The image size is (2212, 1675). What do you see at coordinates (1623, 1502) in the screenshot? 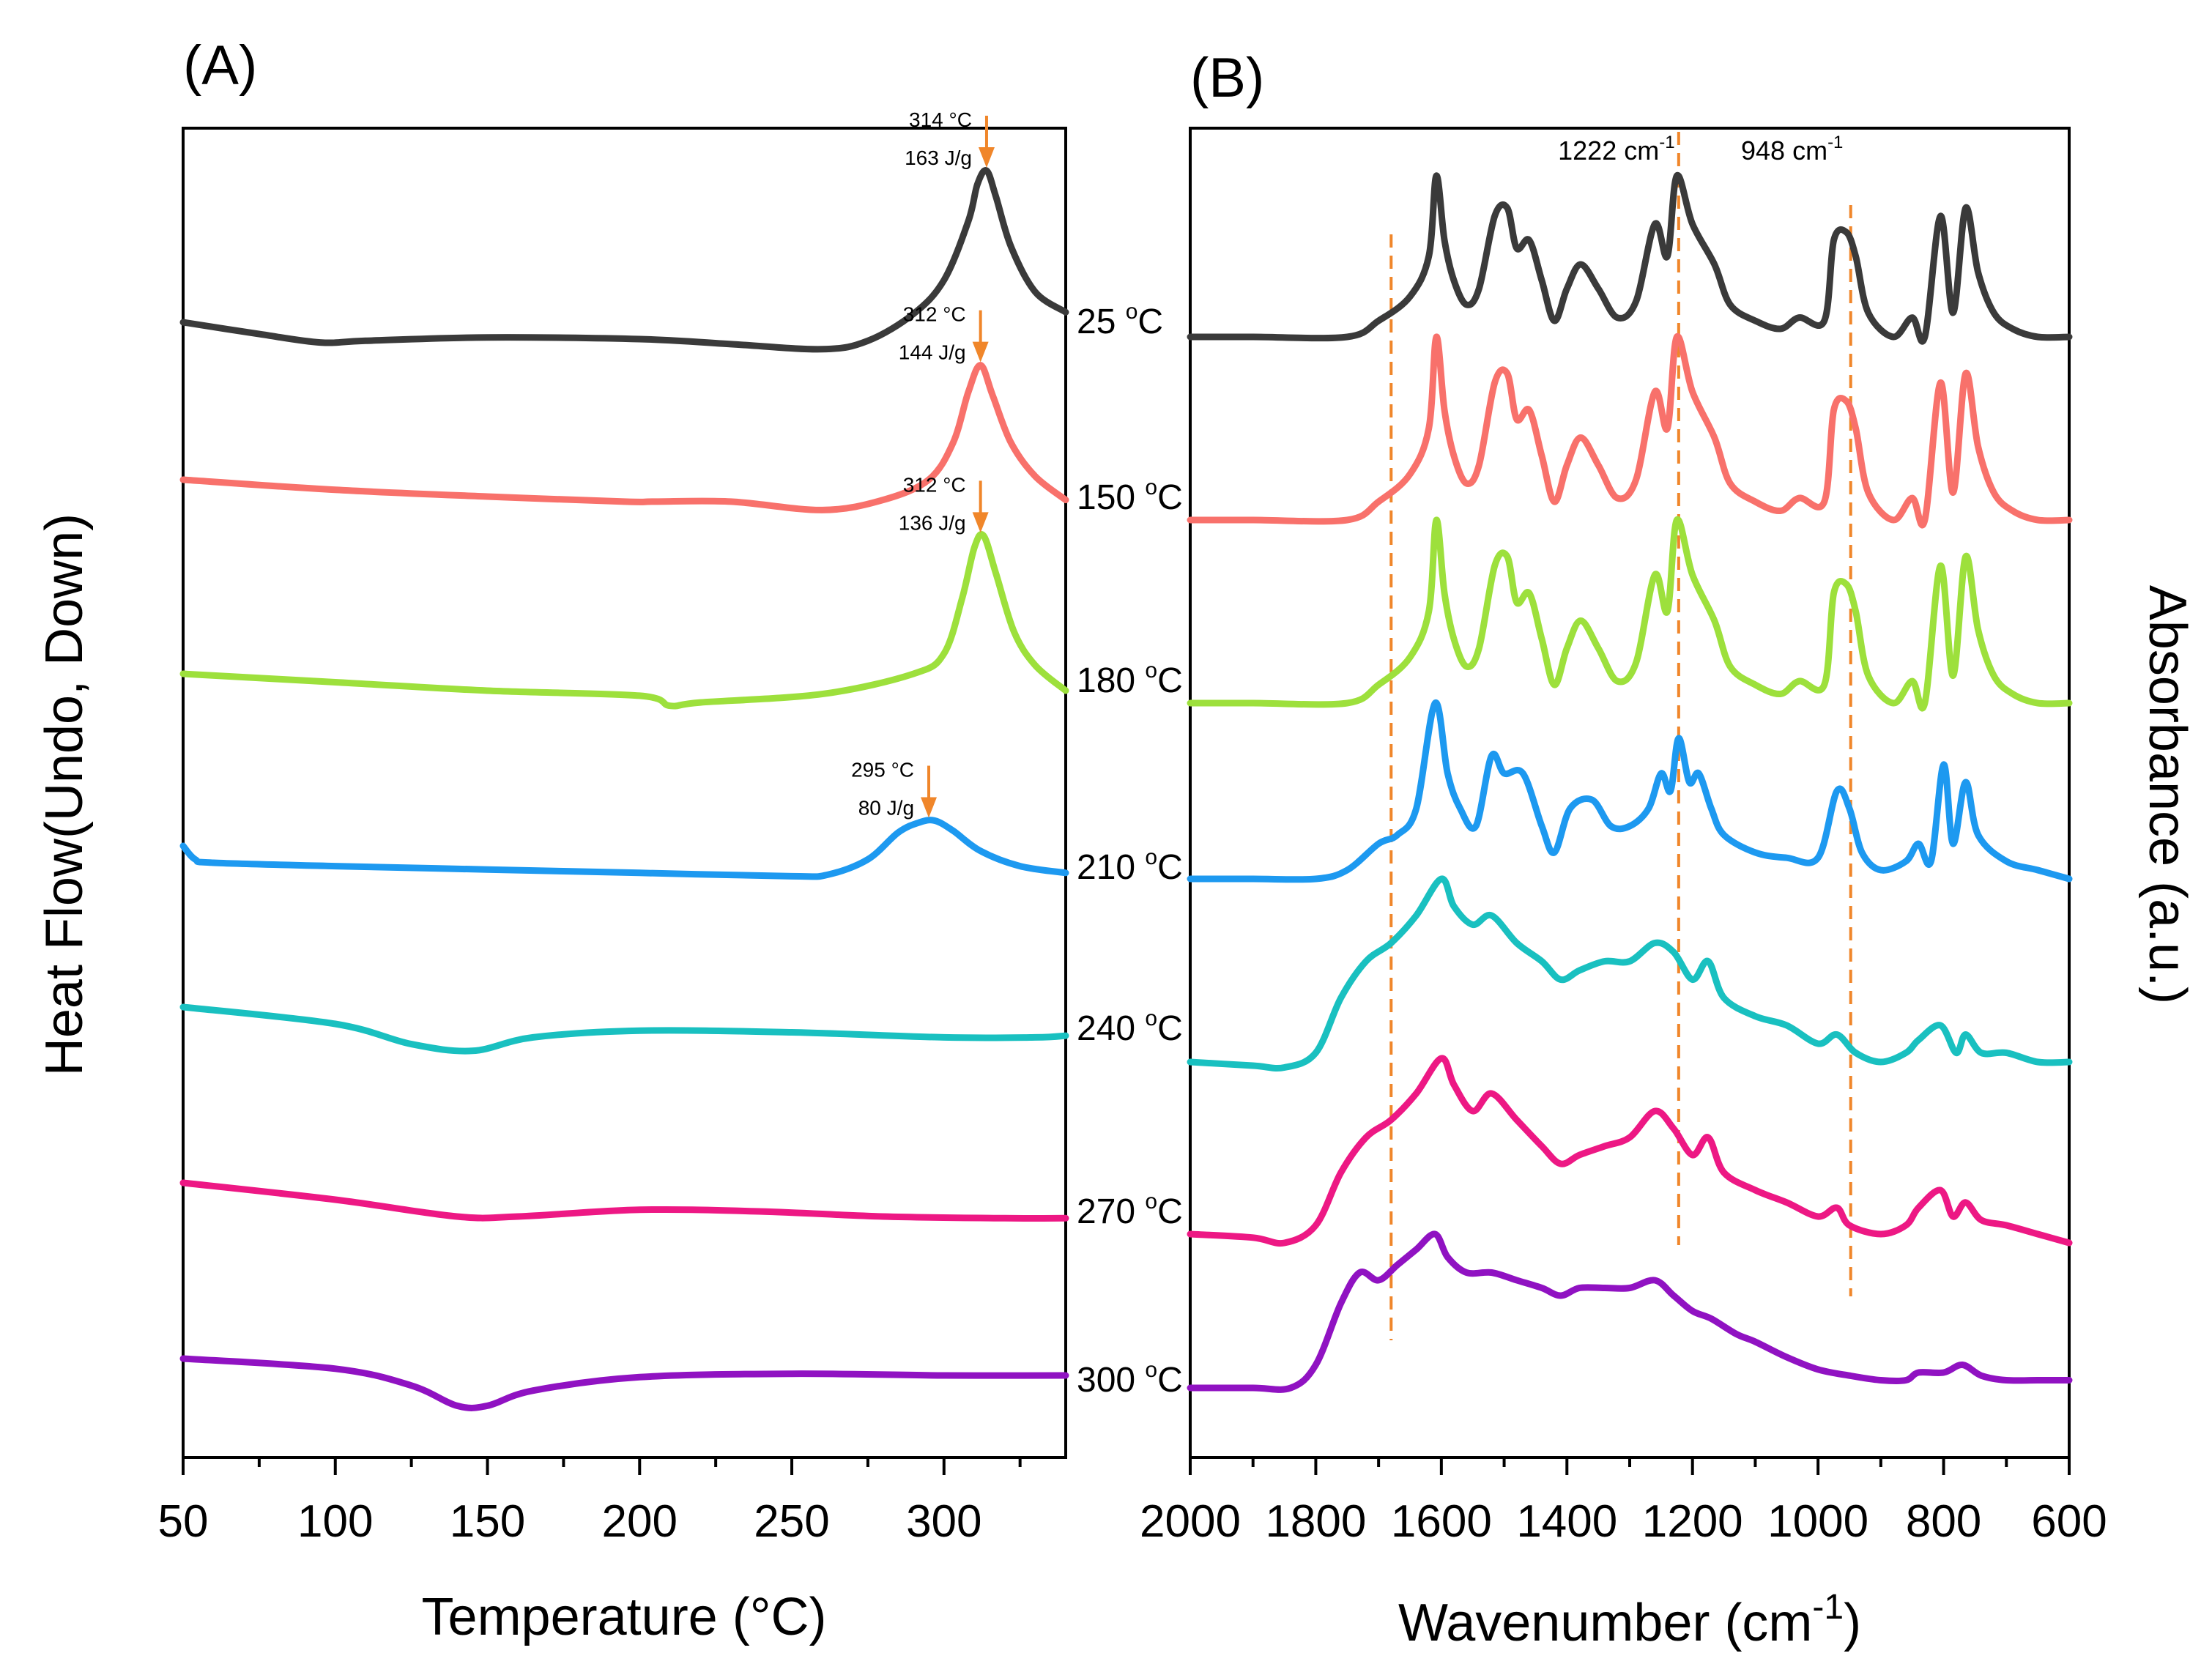
I see `panel-b-x-axis: 2000 1800 1600 1400 1200 1000 800 600` at bounding box center [1623, 1502].